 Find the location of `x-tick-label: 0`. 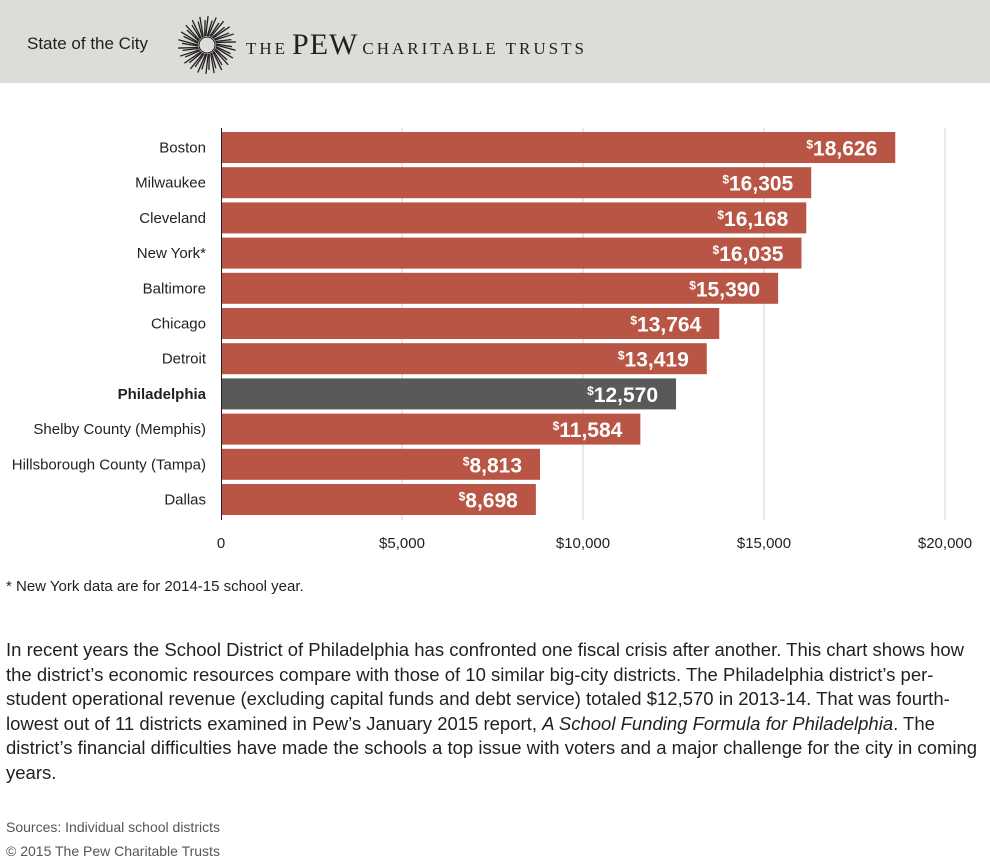

x-tick-label: 0 is located at coordinates (221, 543).